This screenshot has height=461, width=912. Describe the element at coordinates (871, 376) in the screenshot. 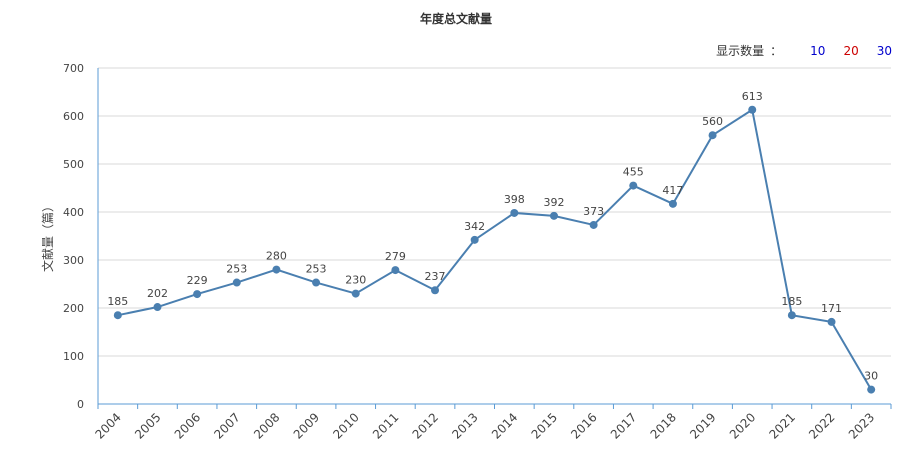

I see `data-label: 30` at that location.